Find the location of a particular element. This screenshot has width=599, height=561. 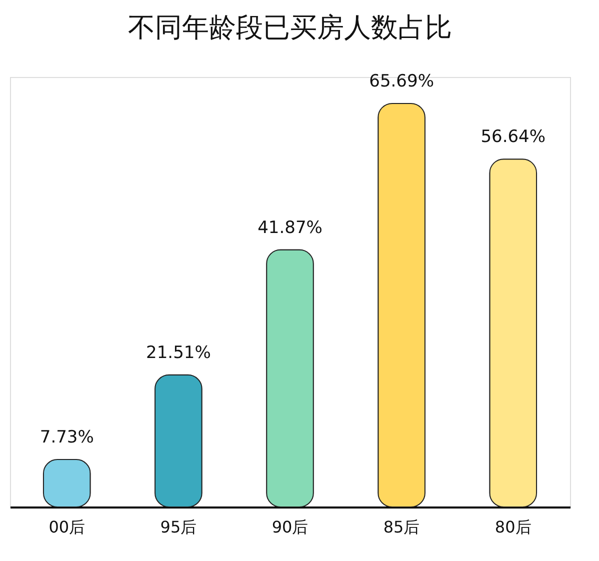

data-label: 7.73% is located at coordinates (67, 438).